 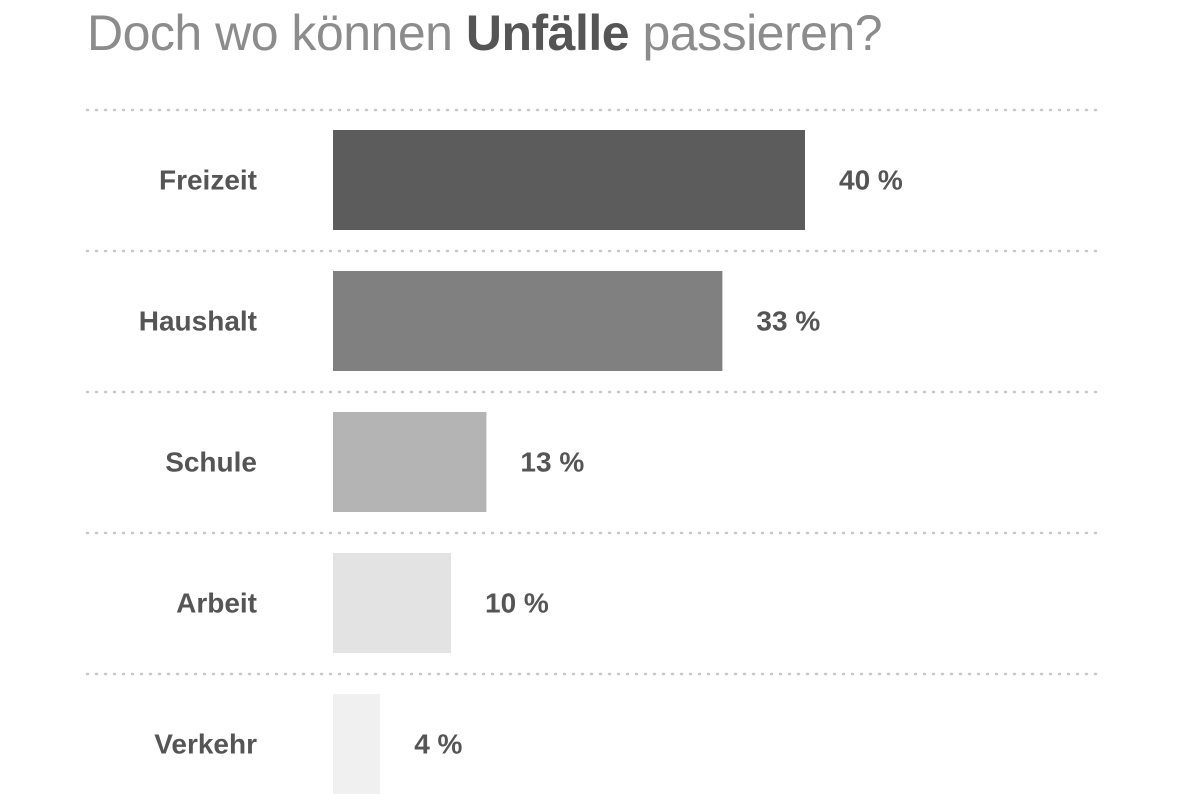 What do you see at coordinates (756, 33) in the screenshot?
I see `chart-title-suffix: passieren?` at bounding box center [756, 33].